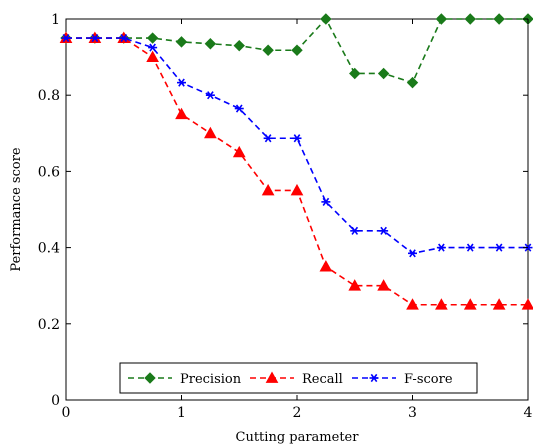 This screenshot has height=446, width=533. What do you see at coordinates (297, 413) in the screenshot?
I see `x-tick-label: 2` at bounding box center [297, 413].